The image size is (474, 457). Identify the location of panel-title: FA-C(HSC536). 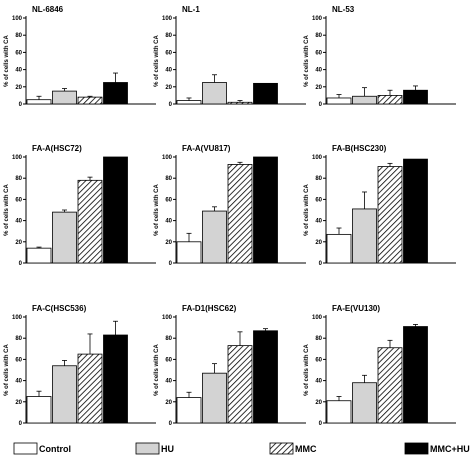
(59, 308).